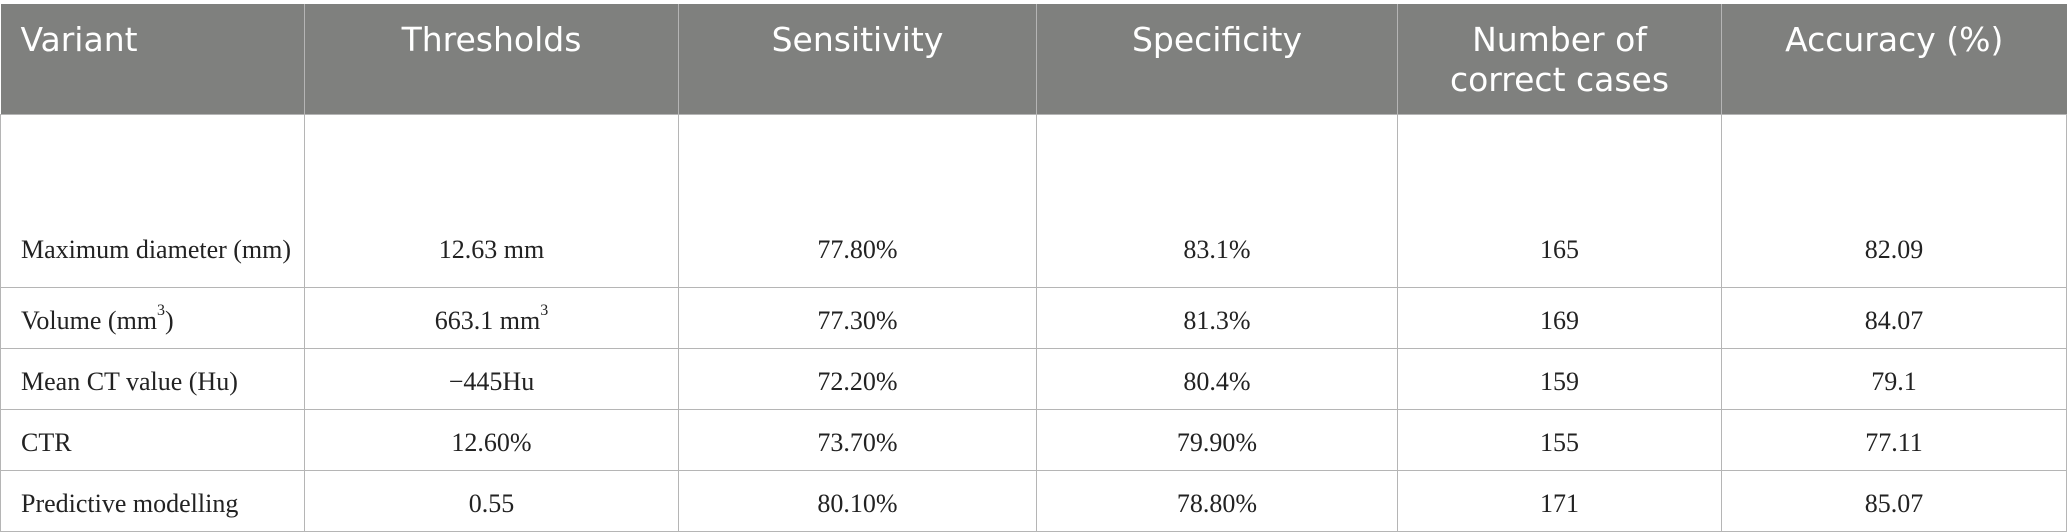 The width and height of the screenshot is (2068, 532). What do you see at coordinates (1217, 500) in the screenshot?
I see `cell-specificity: 78.80%` at bounding box center [1217, 500].